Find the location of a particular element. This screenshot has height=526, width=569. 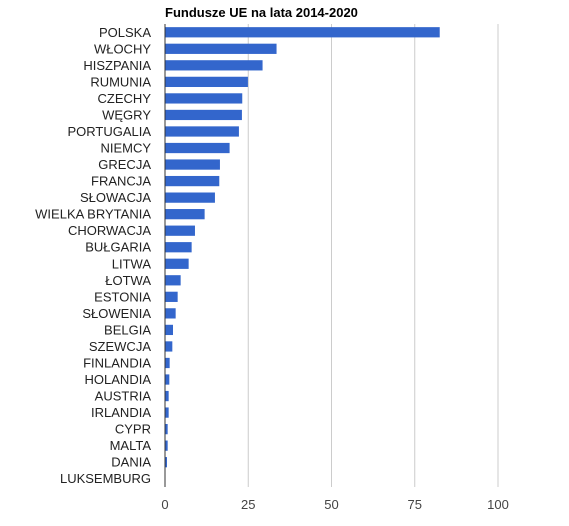

category-label: HOLANDIA is located at coordinates (118, 379).